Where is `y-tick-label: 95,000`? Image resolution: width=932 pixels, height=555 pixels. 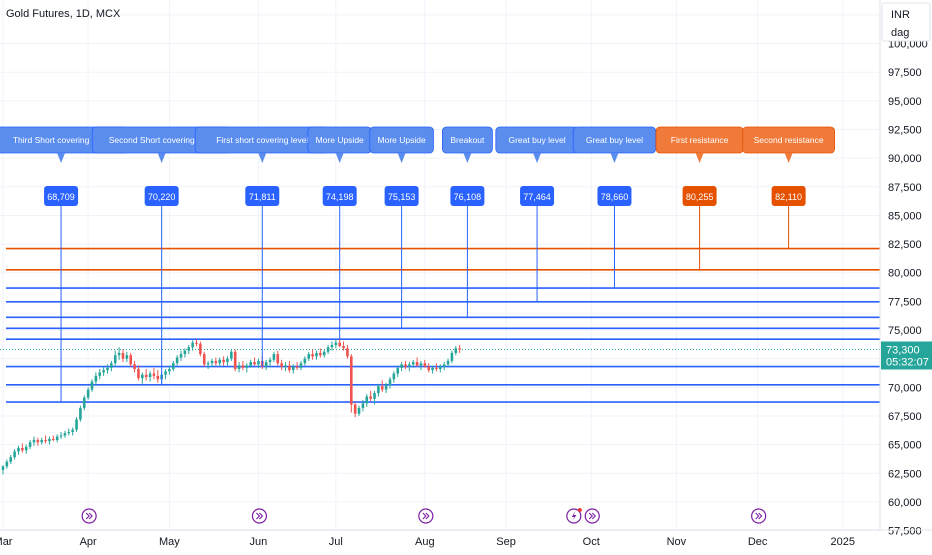
y-tick-label: 95,000 is located at coordinates (905, 102).